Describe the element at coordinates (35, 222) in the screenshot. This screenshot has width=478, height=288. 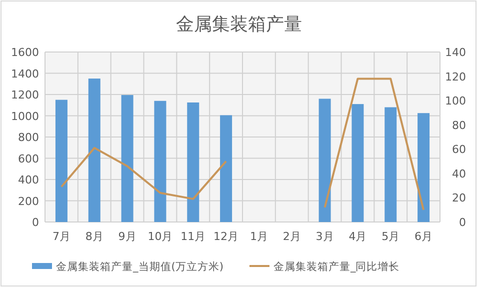
I see `y-tick-label: 0` at that location.